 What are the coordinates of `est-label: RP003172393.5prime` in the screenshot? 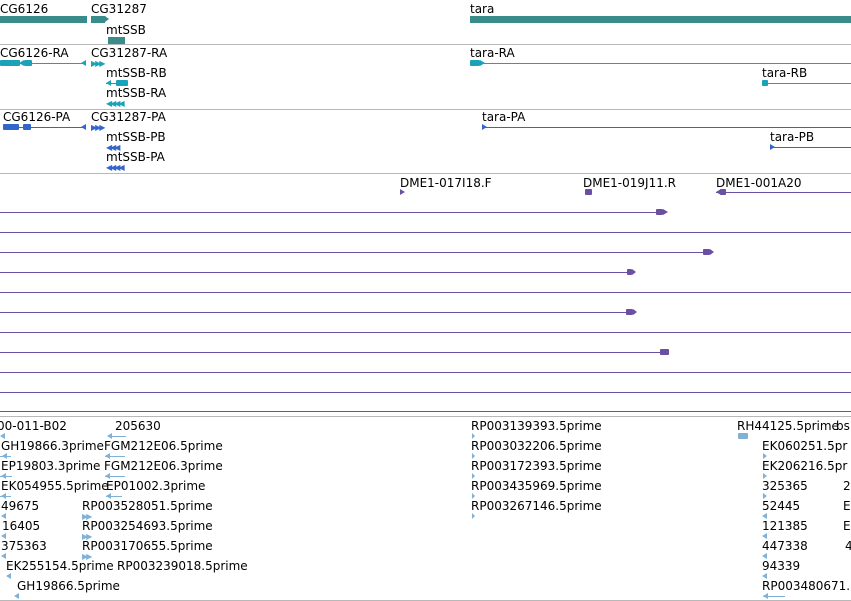 It's located at (536, 466).